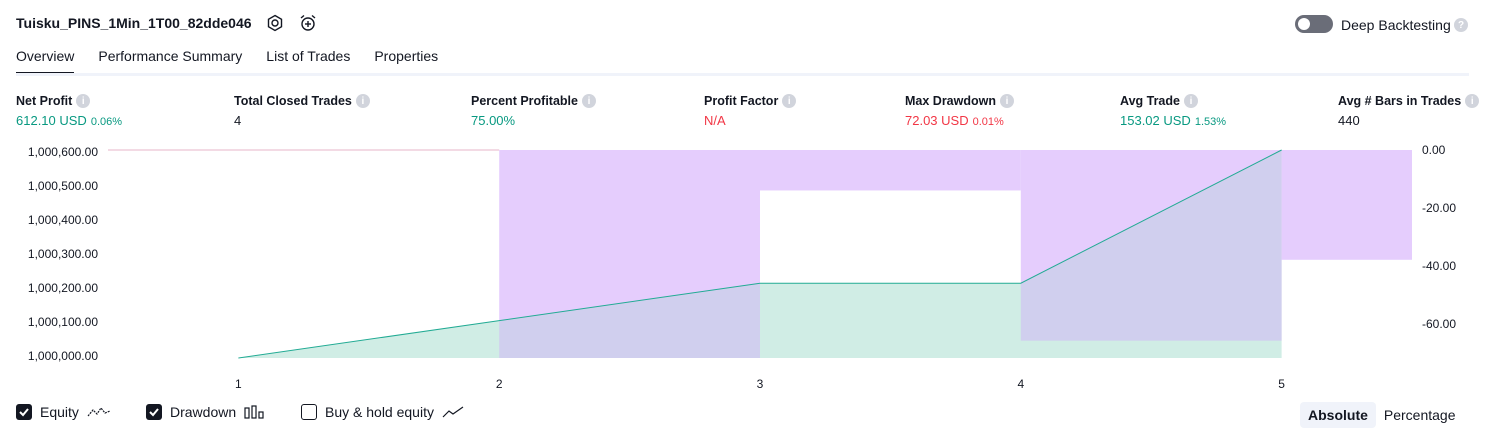 This screenshot has height=438, width=1486. I want to click on legend-label: Buy & hold equity, so click(379, 412).